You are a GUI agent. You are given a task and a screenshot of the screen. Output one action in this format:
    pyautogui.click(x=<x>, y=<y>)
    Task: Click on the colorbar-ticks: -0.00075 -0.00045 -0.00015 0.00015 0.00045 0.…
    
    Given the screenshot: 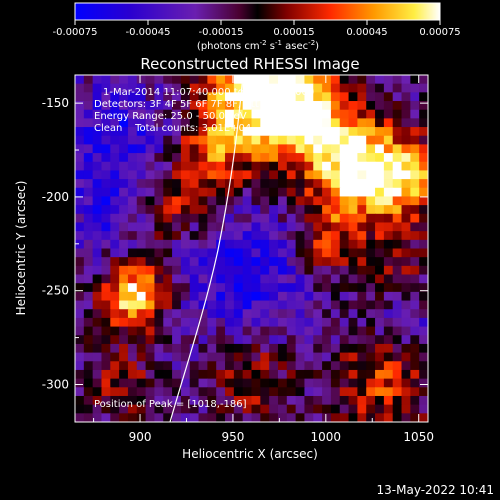 What is the action you would take?
    pyautogui.click(x=257, y=29)
    